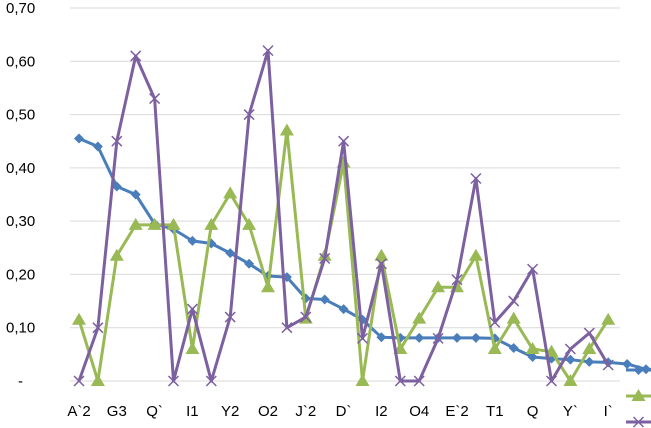 The width and height of the screenshot is (651, 428). Describe the element at coordinates (381, 411) in the screenshot. I see `x-tick-label: I2` at that location.